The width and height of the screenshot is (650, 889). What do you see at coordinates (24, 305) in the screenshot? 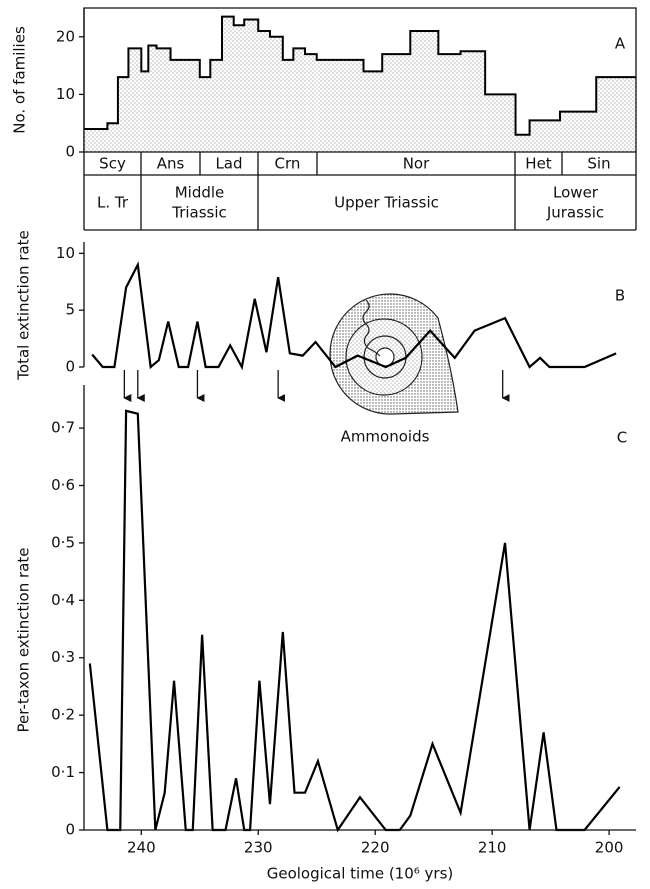
I see `y-axis-label: Total extinction rate` at bounding box center [24, 305].